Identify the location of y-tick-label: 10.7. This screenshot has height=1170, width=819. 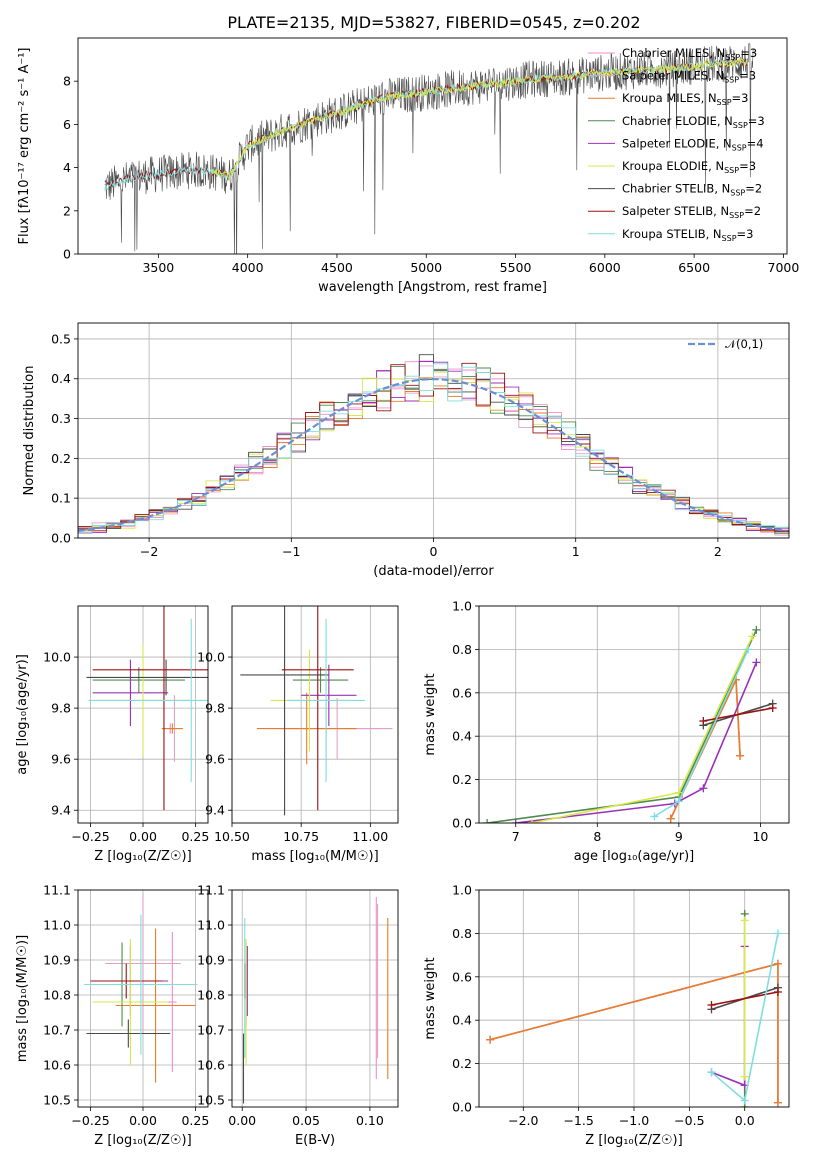
(57, 1030).